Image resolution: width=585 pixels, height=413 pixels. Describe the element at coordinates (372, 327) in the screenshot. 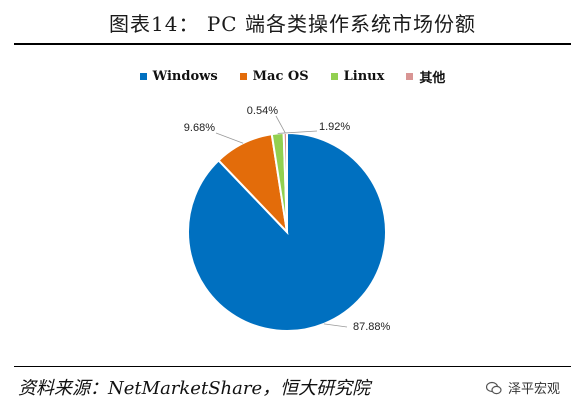

I see `data-label-windows: 87.88%` at that location.